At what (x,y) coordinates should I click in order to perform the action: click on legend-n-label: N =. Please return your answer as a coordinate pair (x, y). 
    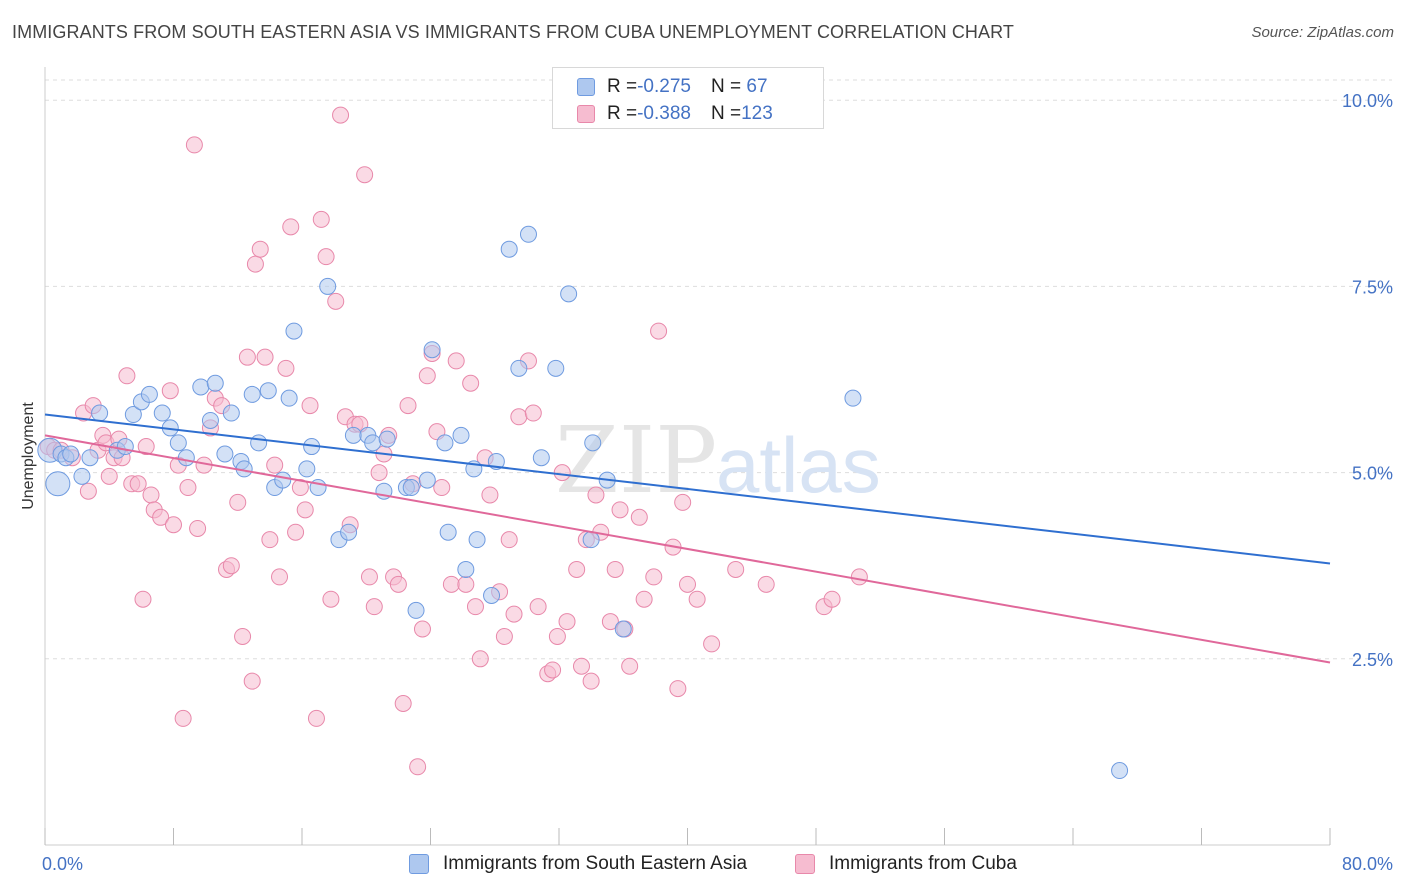
    Looking at the image, I should click on (726, 113).